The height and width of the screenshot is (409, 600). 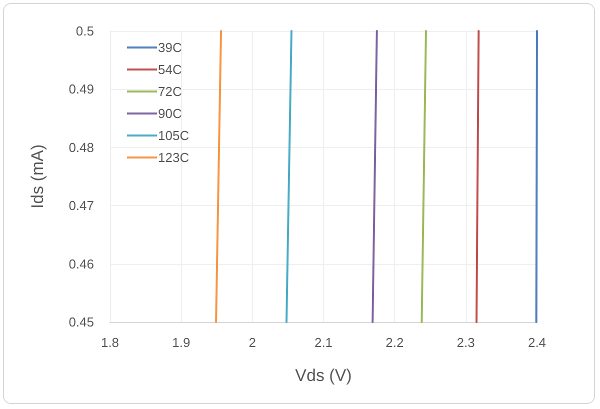 I want to click on y-tick-label: 0.5, so click(x=85, y=31).